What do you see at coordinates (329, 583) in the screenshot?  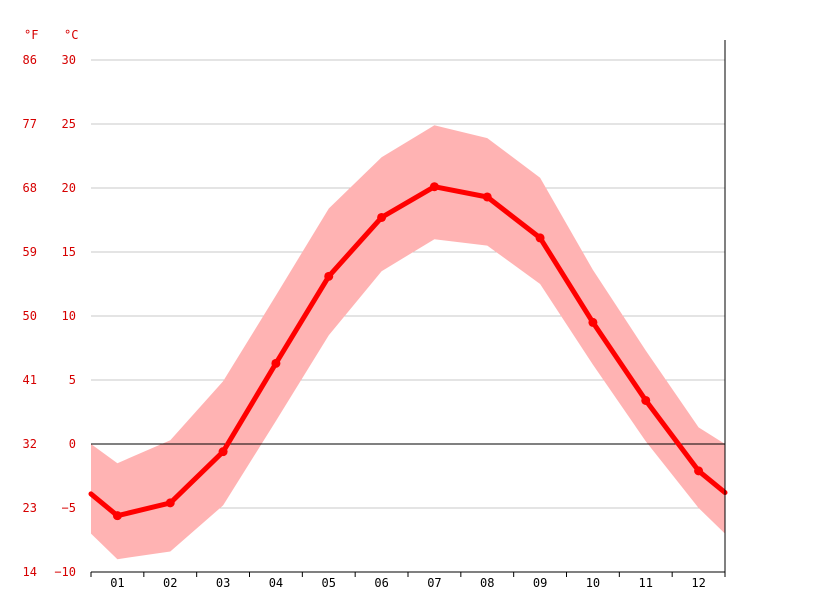 I see `month-label: 05` at bounding box center [329, 583].